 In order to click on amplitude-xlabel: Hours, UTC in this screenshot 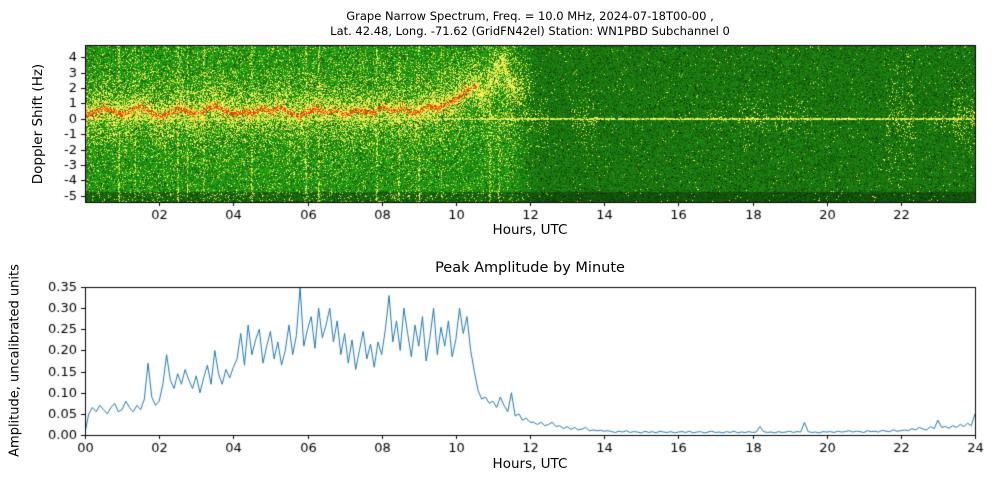, I will do `click(530, 464)`.